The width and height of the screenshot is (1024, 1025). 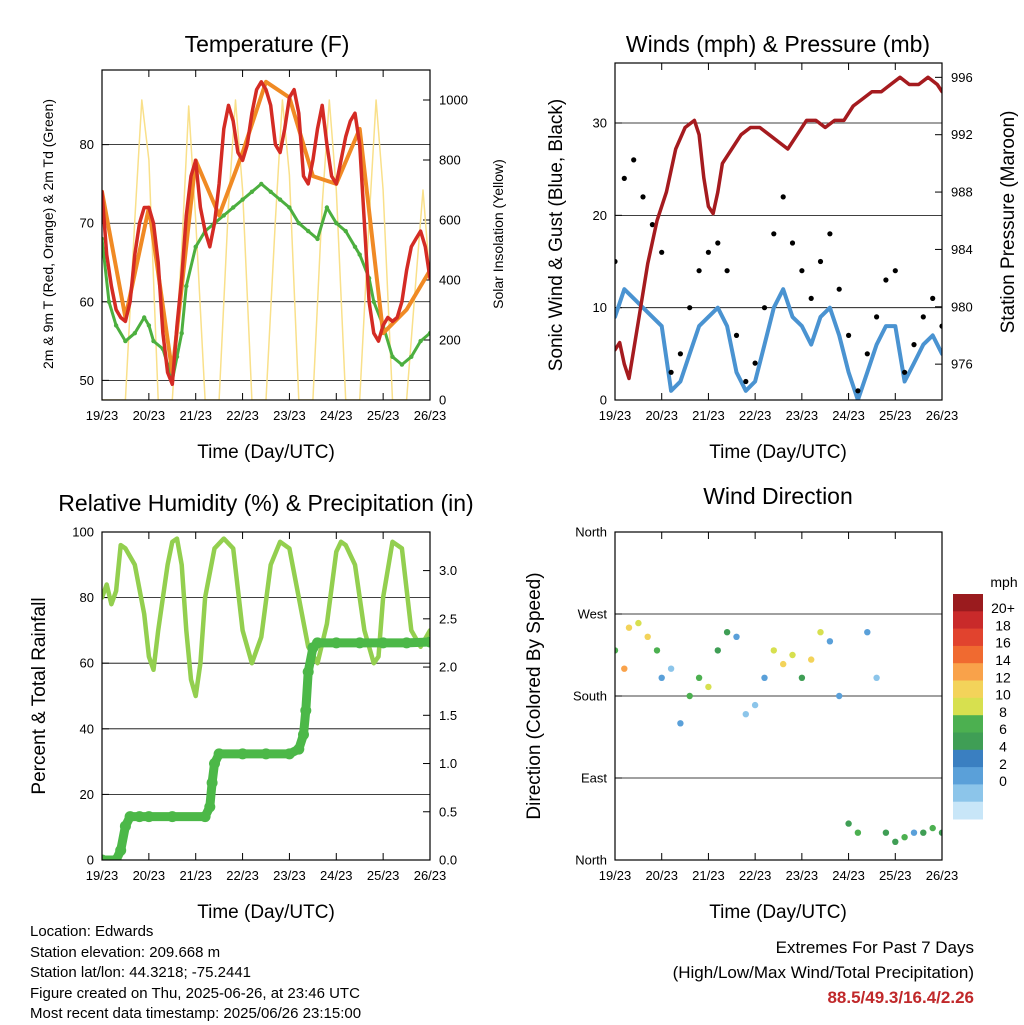 What do you see at coordinates (87, 728) in the screenshot?
I see `y-tick-label: 40` at bounding box center [87, 728].